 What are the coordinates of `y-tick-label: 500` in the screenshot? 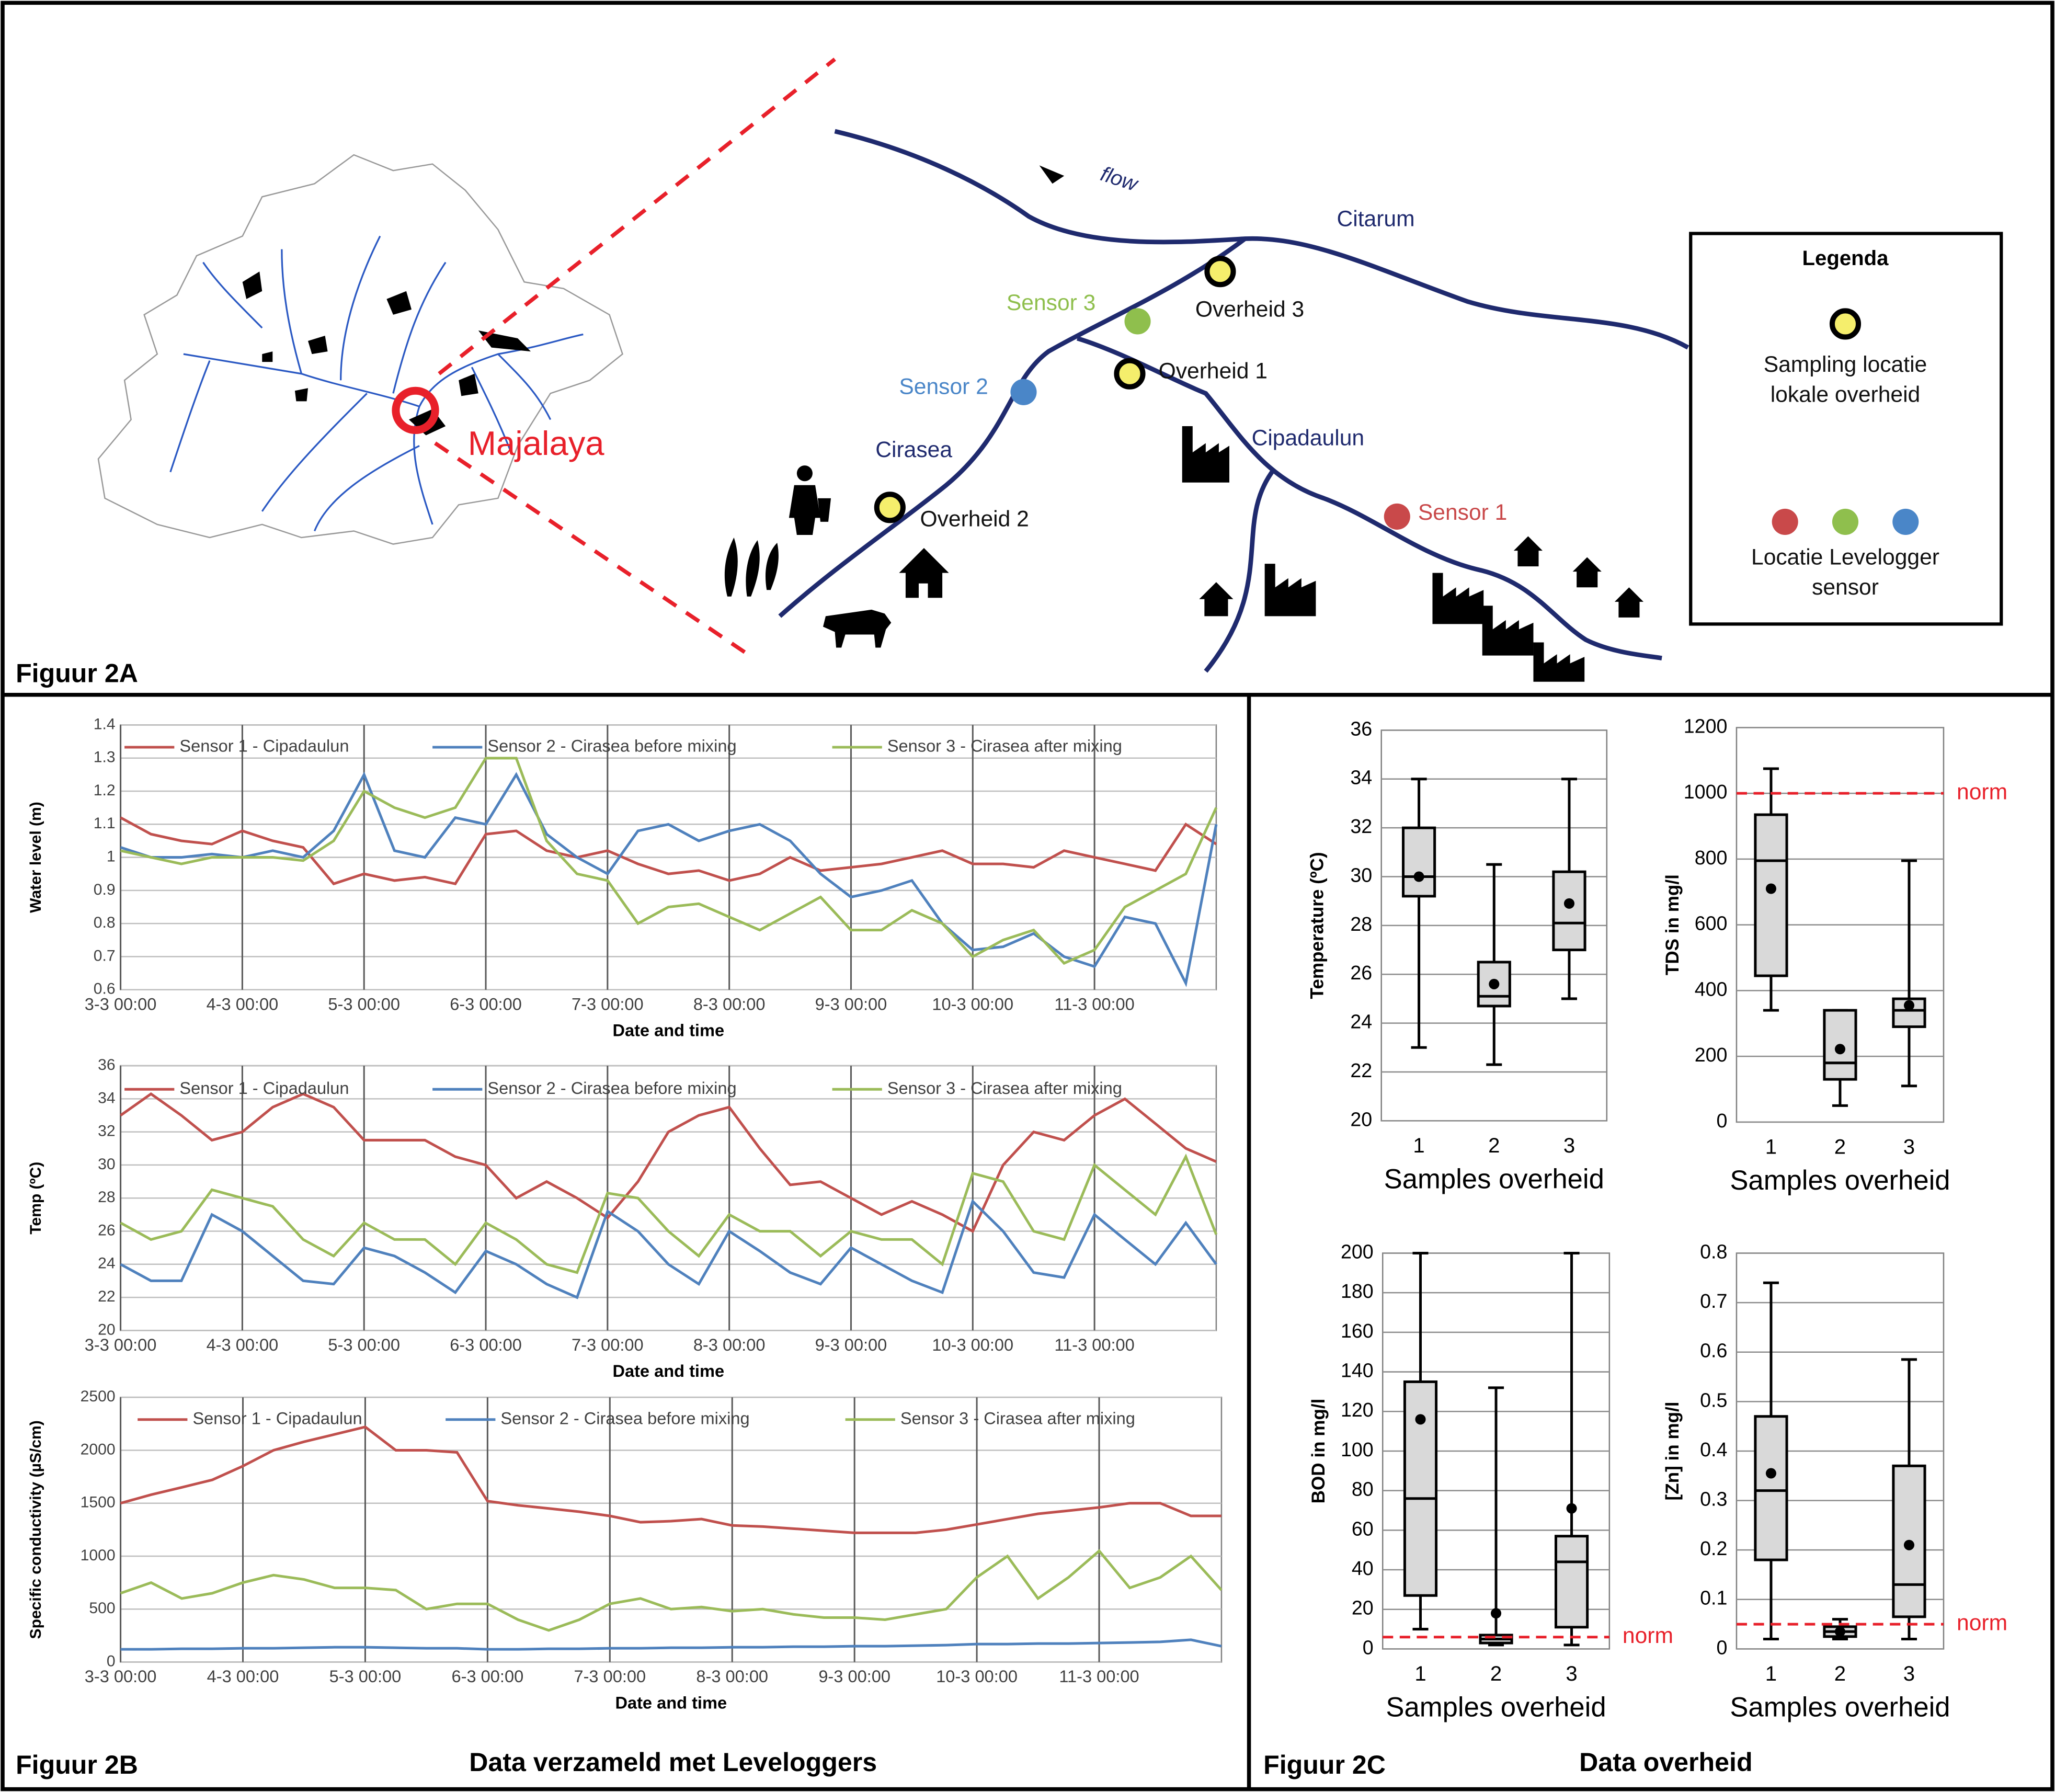 It's located at (102, 1608).